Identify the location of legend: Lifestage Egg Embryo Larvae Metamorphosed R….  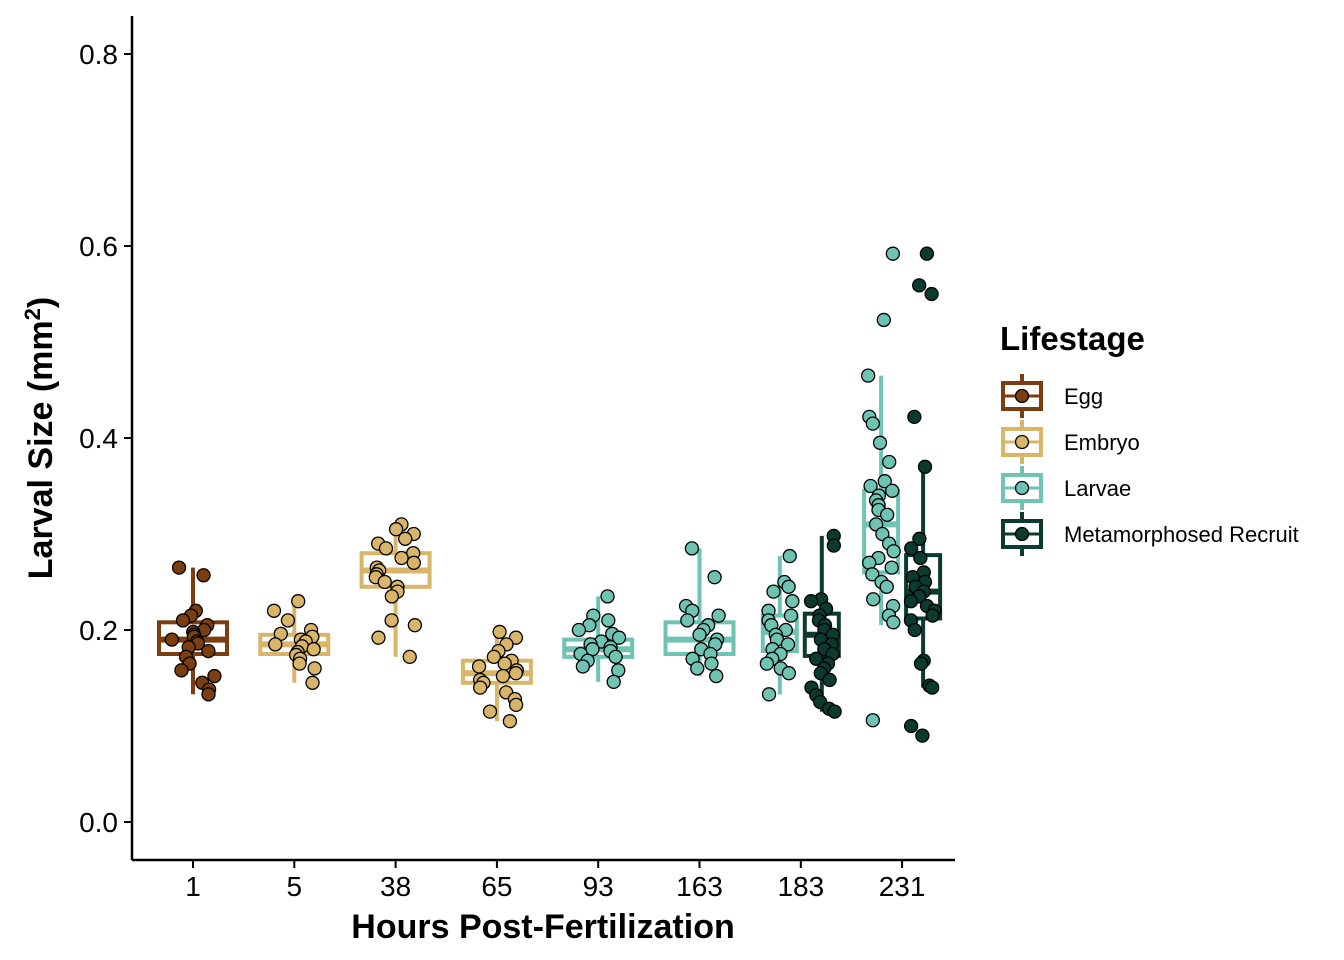
(1149, 438).